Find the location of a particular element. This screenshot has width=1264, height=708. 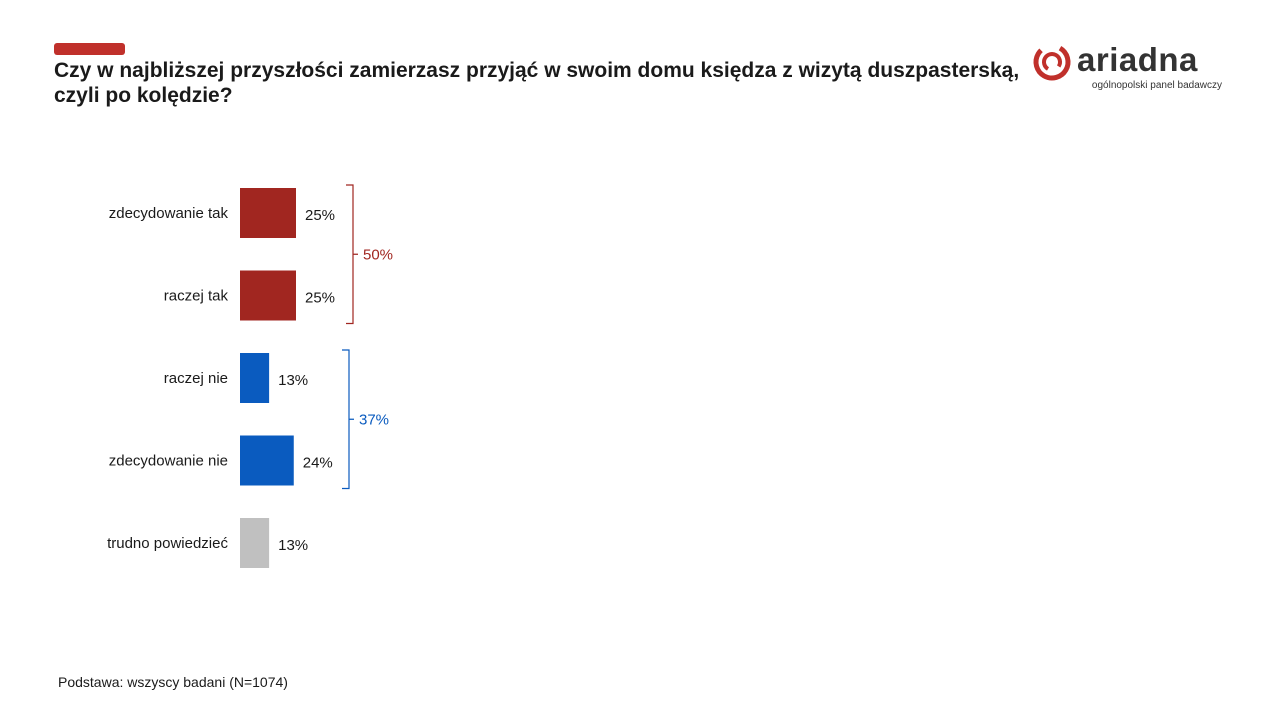

category-label: raczej tak is located at coordinates (196, 296).